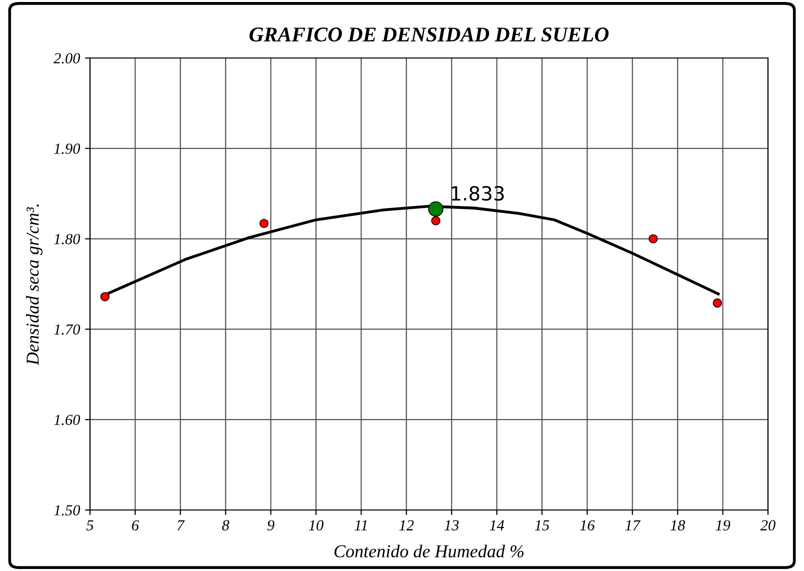 The height and width of the screenshot is (571, 804). What do you see at coordinates (226, 525) in the screenshot?
I see `x-tick-label: 8` at bounding box center [226, 525].